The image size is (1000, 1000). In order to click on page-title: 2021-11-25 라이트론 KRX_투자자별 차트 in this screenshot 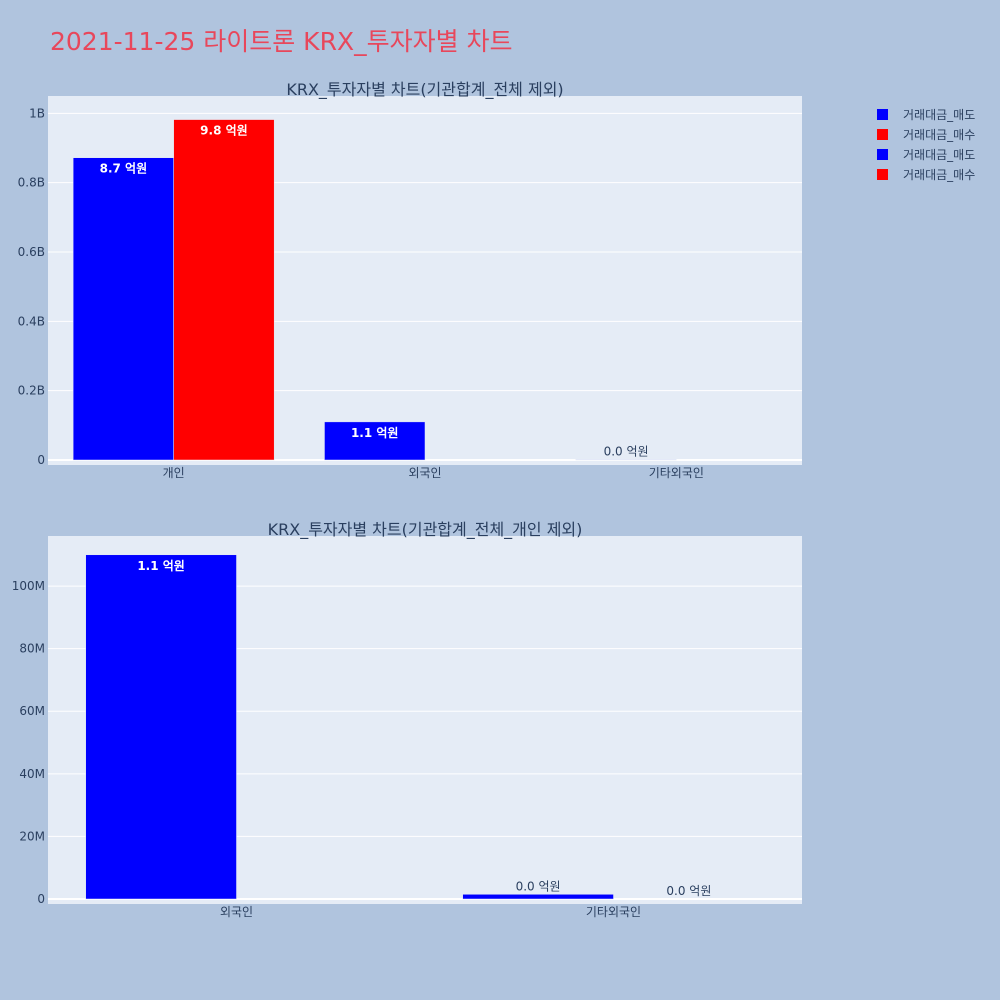, I will do `click(281, 41)`.